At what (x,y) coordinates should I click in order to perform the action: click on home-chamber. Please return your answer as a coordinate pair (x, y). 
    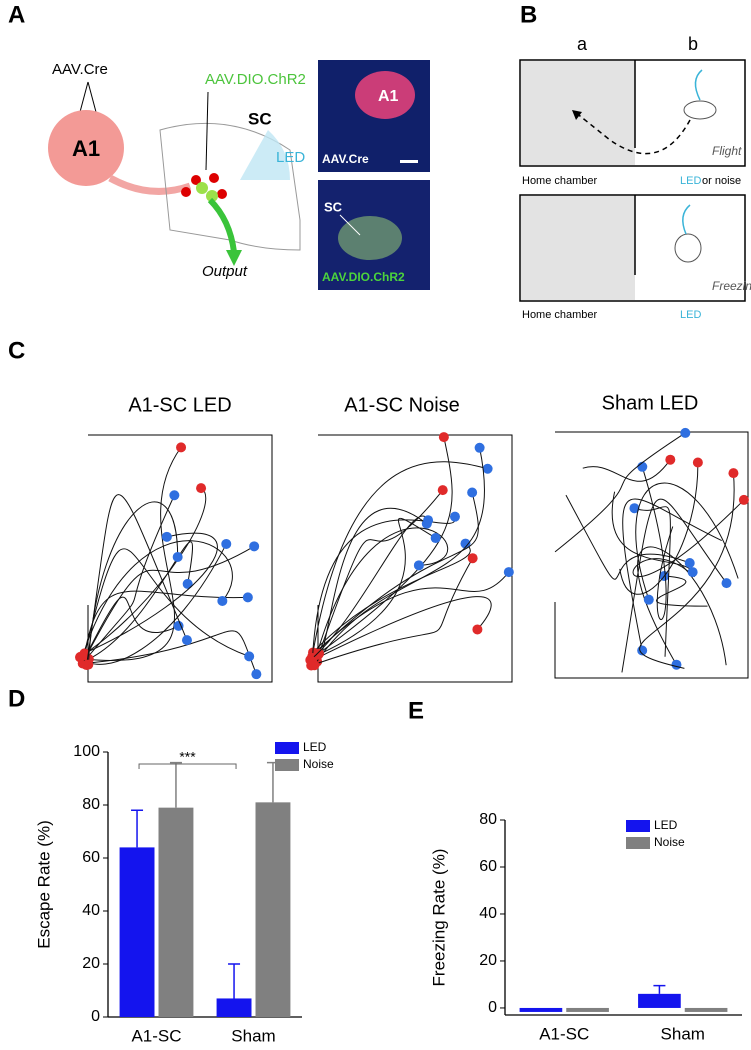
    Looking at the image, I should click on (578, 248).